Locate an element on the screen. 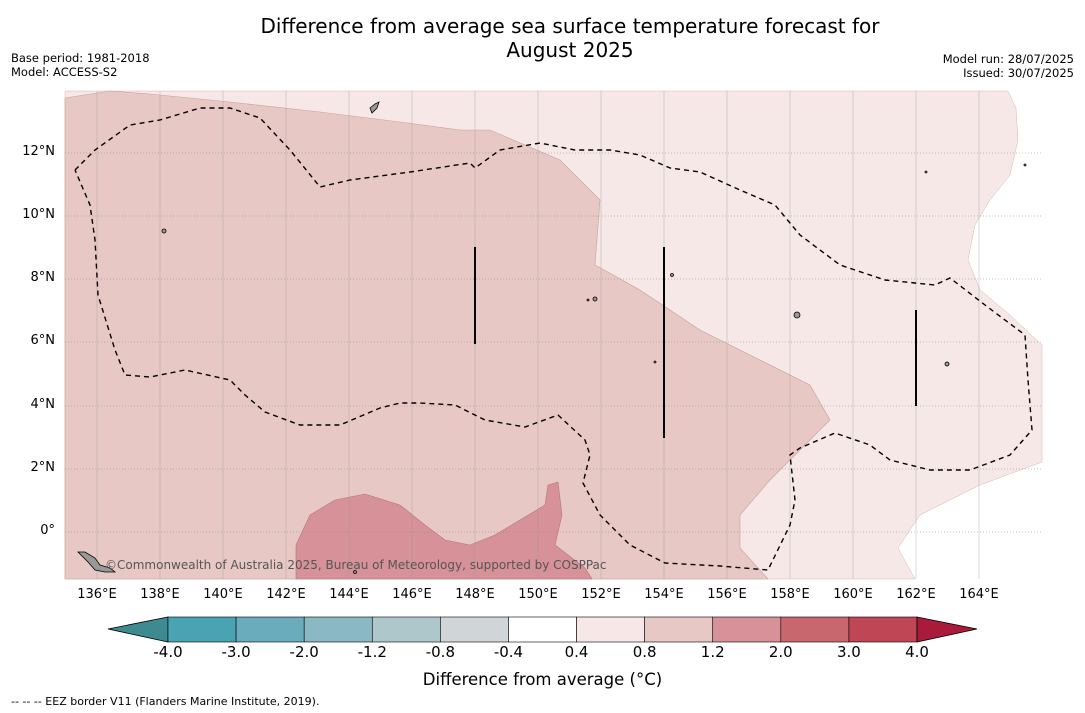 Image resolution: width=1085 pixels, height=713 pixels. longitude-label: 142°E is located at coordinates (286, 594).